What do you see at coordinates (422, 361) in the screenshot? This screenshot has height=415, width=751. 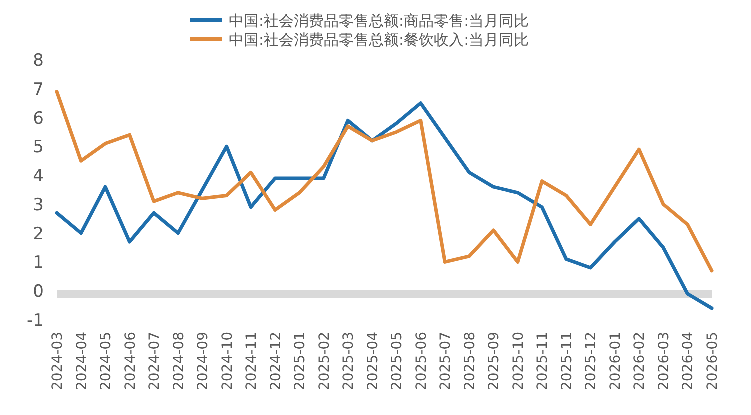 I see `x-tick-label: 2025-06` at bounding box center [422, 361].